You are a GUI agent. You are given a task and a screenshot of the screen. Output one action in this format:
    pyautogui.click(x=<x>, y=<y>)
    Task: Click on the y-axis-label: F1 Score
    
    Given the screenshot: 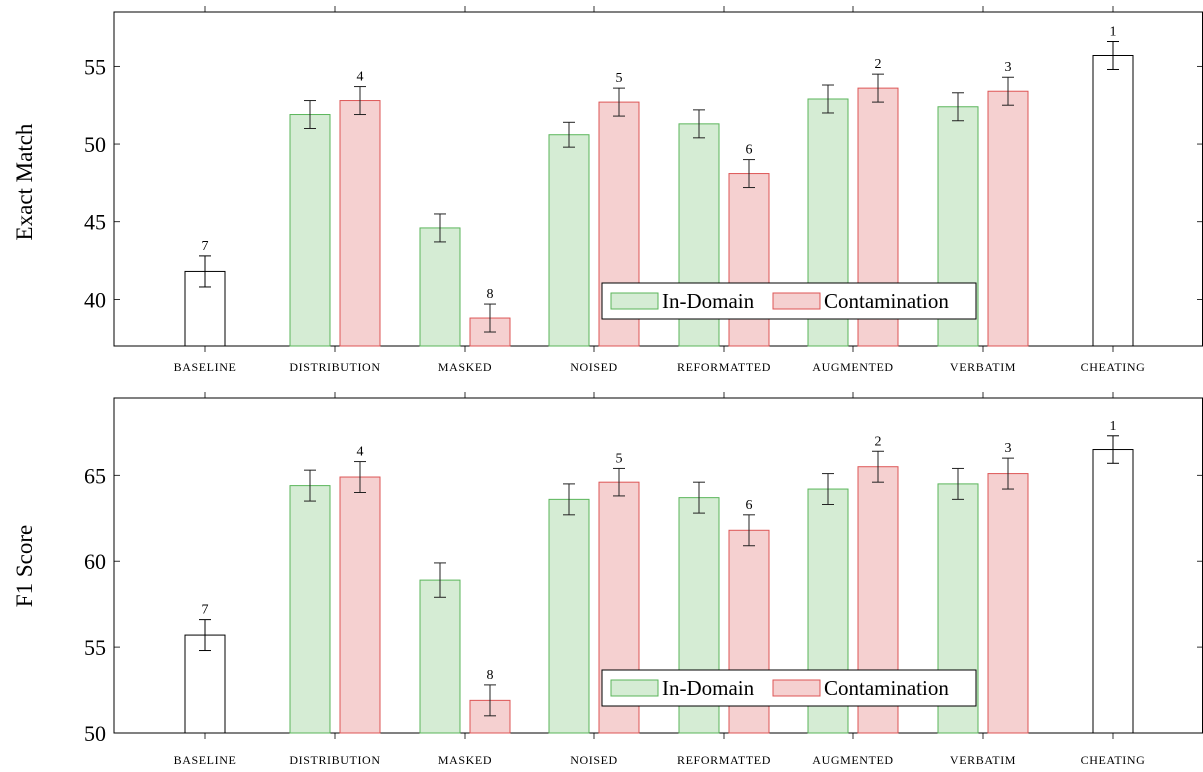 What is the action you would take?
    pyautogui.click(x=24, y=566)
    